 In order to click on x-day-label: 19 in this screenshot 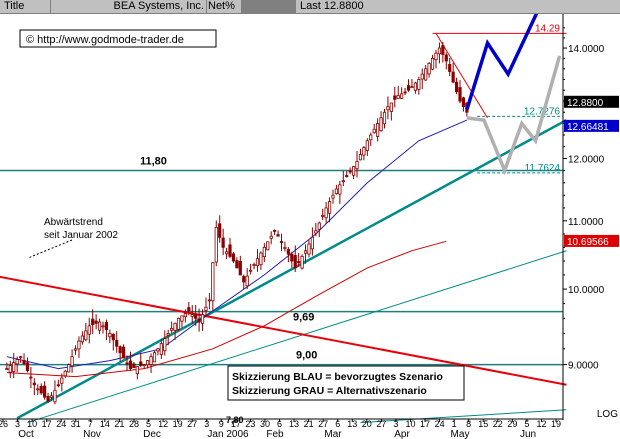, I will do `click(178, 424)`.